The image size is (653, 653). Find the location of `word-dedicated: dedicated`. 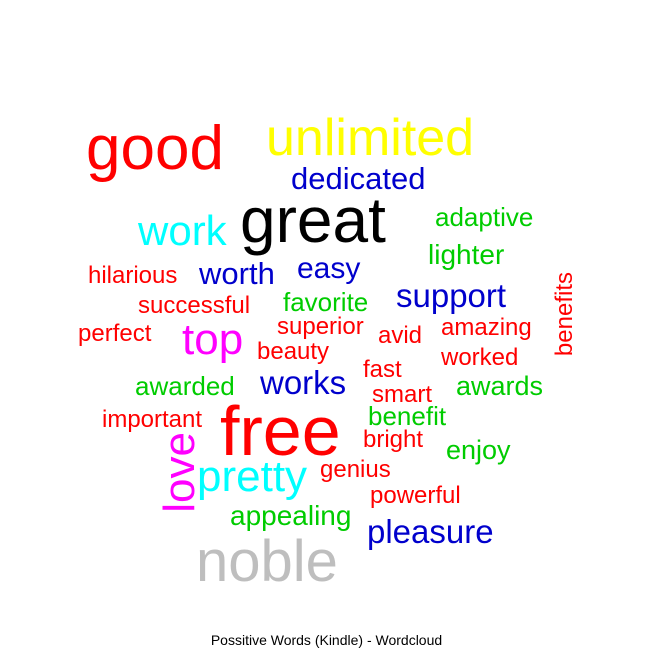

word-dedicated: dedicated is located at coordinates (358, 178).